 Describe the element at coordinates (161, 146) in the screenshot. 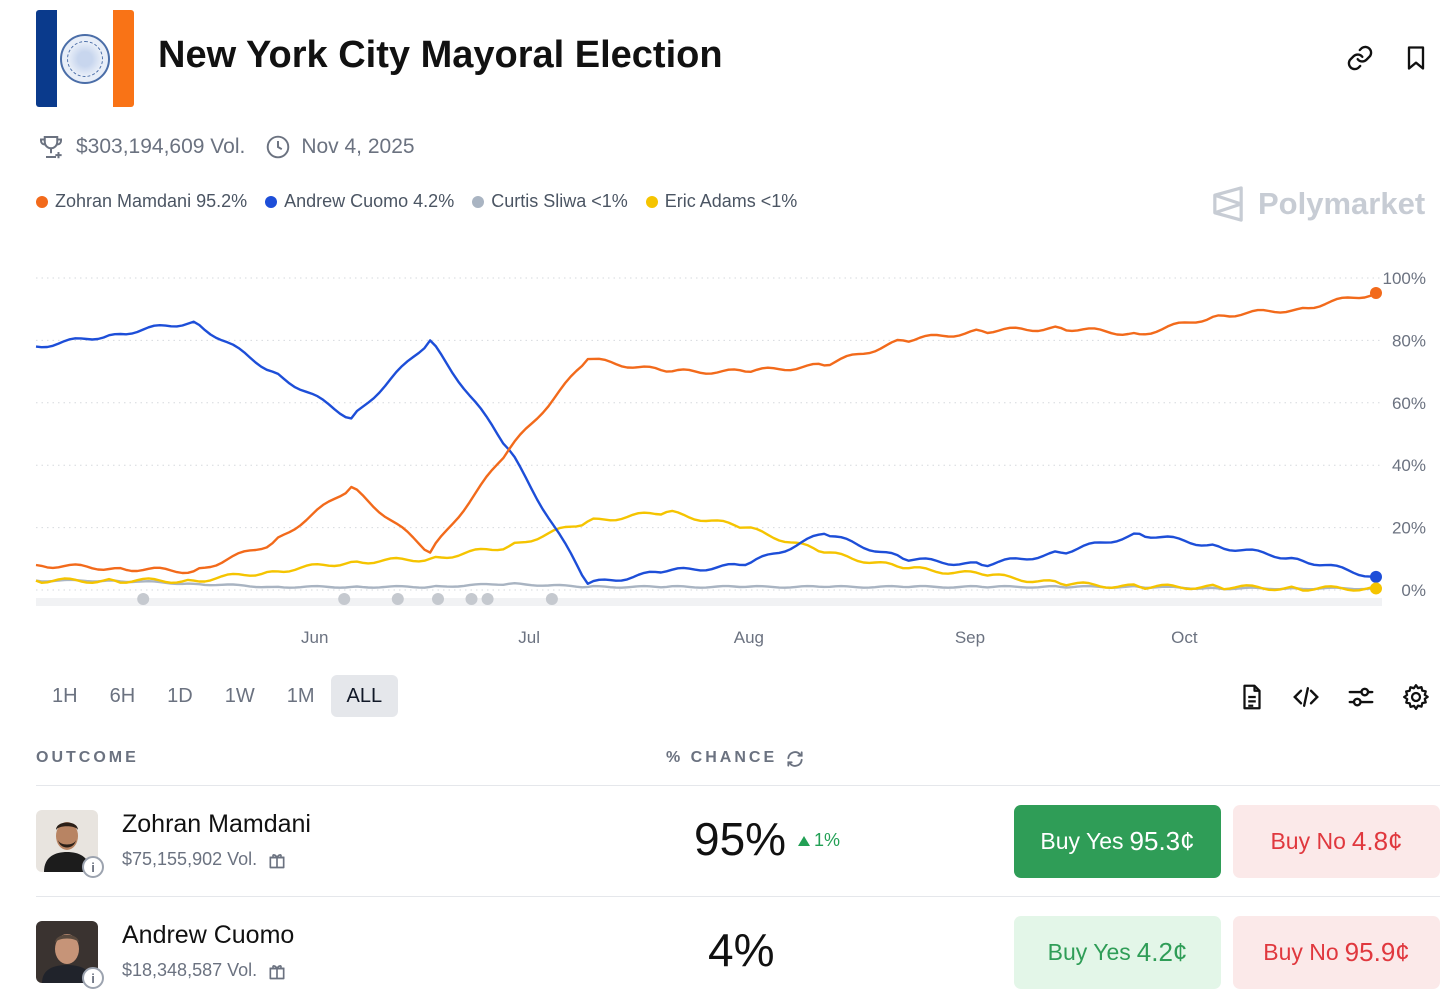

I see `total-volume: $303,194,609 Vol.` at that location.